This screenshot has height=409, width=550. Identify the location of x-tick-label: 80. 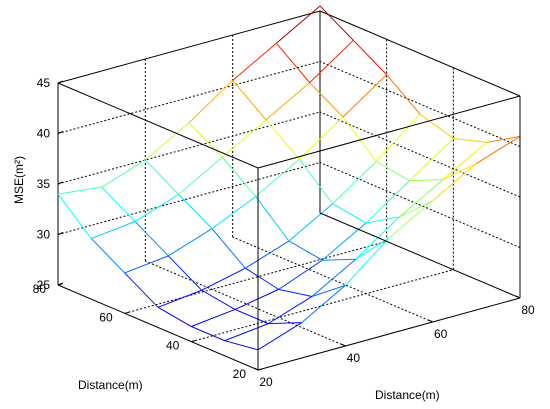
(528, 310).